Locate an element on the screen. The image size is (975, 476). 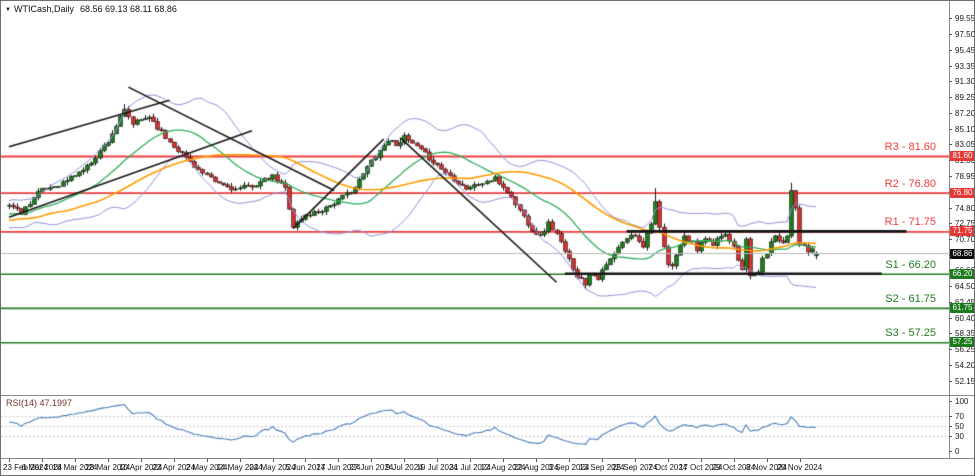
date-label: 13 Sep 2024 is located at coordinates (602, 467).